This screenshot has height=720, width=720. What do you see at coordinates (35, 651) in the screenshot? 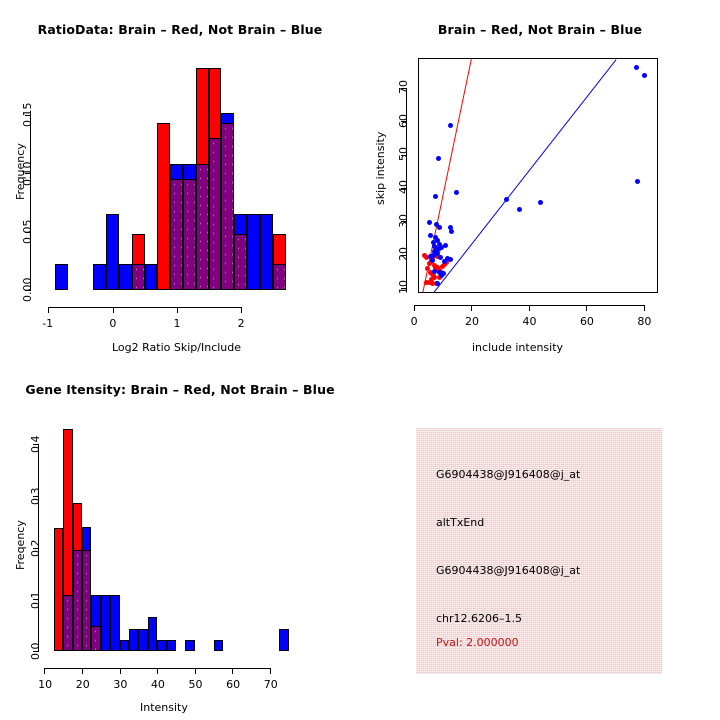
I see `y-axis-tick-label: 0.0` at bounding box center [35, 651].